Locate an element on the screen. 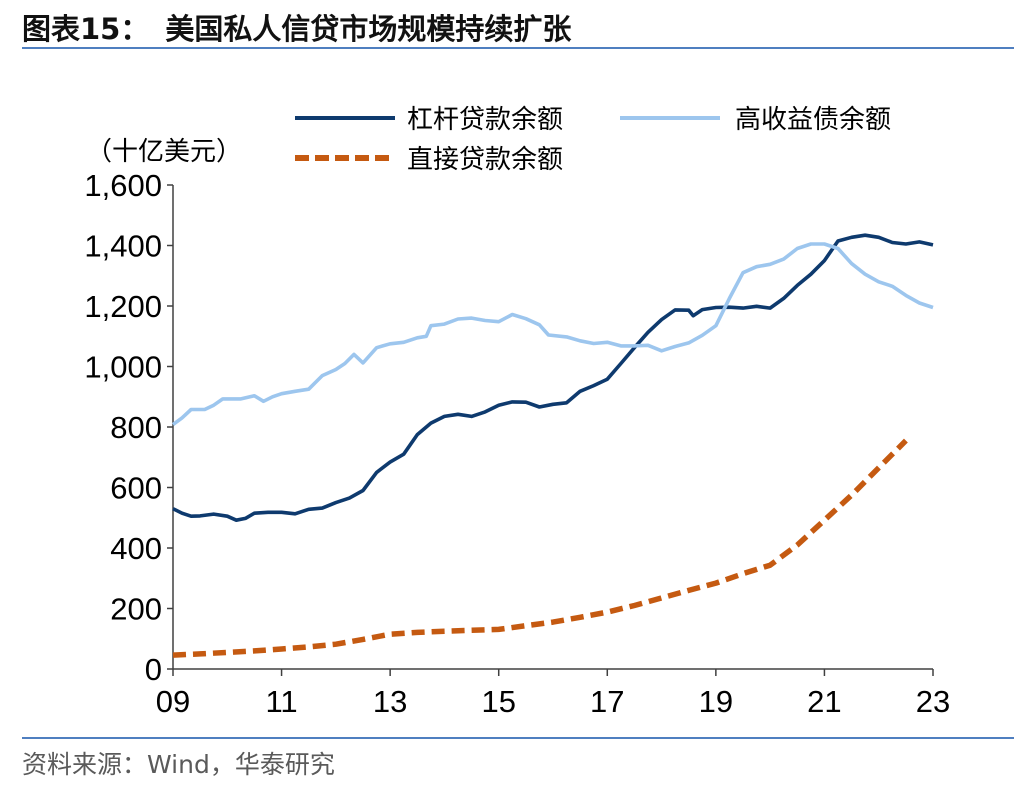  legend: 杠杆贷款余额 高收益债余额 直接贷款余额 is located at coordinates (593, 140).